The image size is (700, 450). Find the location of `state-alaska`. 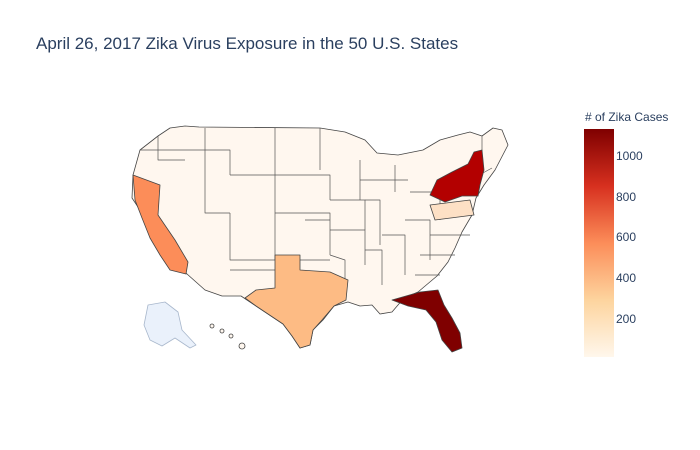

state-alaska is located at coordinates (170, 325).